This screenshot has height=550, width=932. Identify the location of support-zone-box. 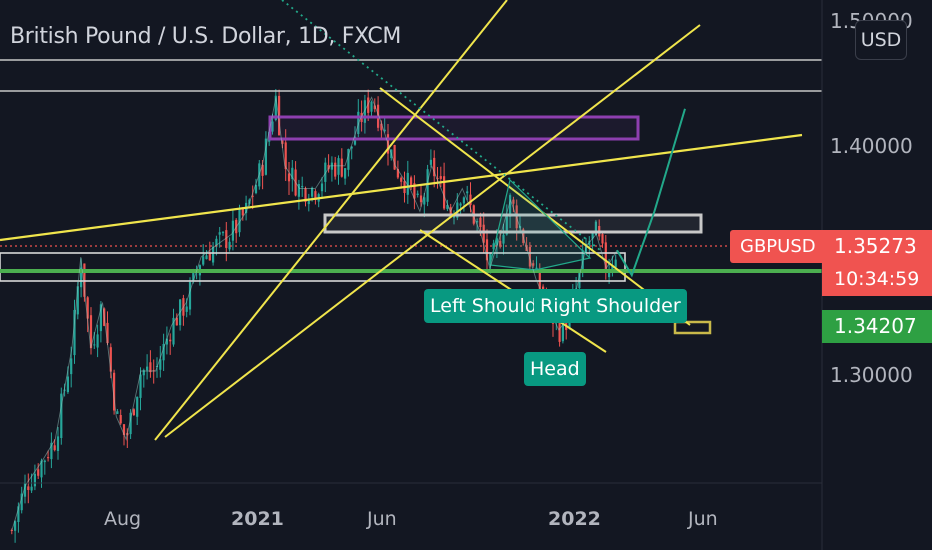
(313, 267).